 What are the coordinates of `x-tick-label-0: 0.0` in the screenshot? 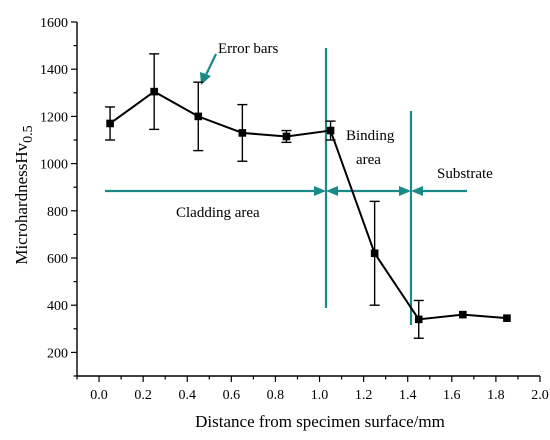 It's located at (99, 395).